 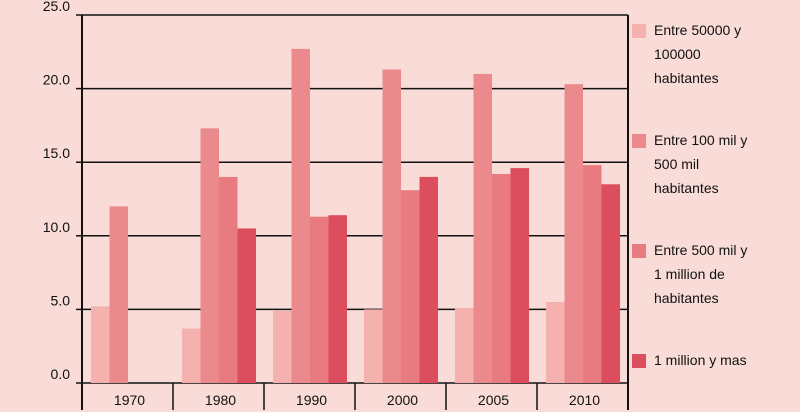 What do you see at coordinates (357, 400) in the screenshot?
I see `x-tick-labels: 1970 1980 1990 2000 2005 2010` at bounding box center [357, 400].